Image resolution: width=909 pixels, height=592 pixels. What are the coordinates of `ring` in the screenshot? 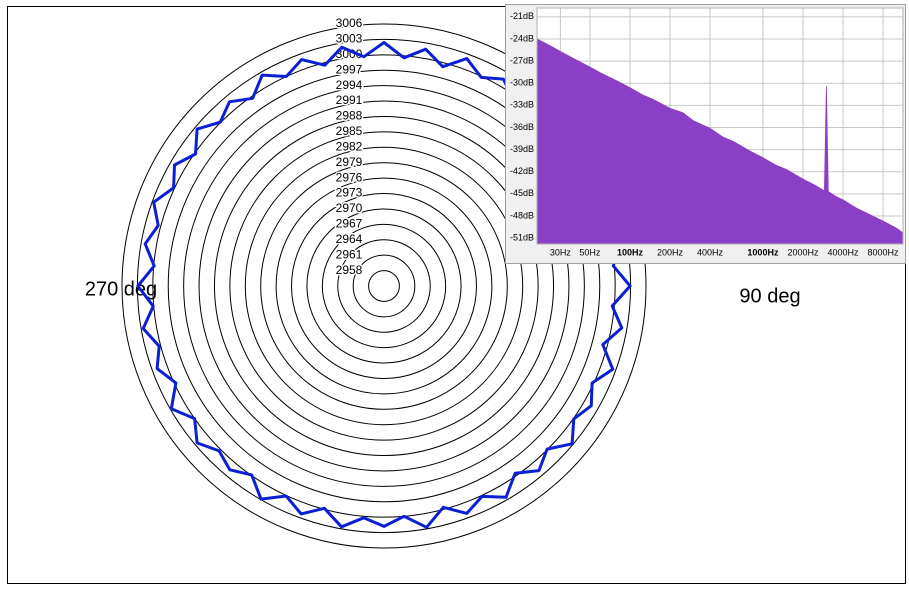 It's located at (384, 286).